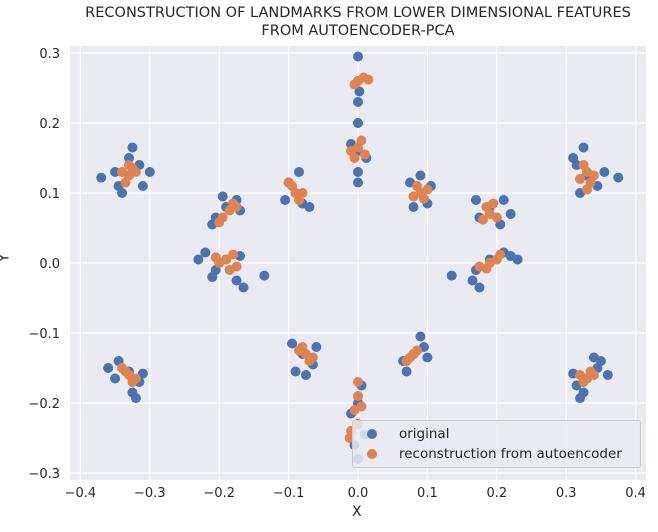 The image size is (658, 532). What do you see at coordinates (44, 404) in the screenshot?
I see `y-tick-label: −0.2` at bounding box center [44, 404].